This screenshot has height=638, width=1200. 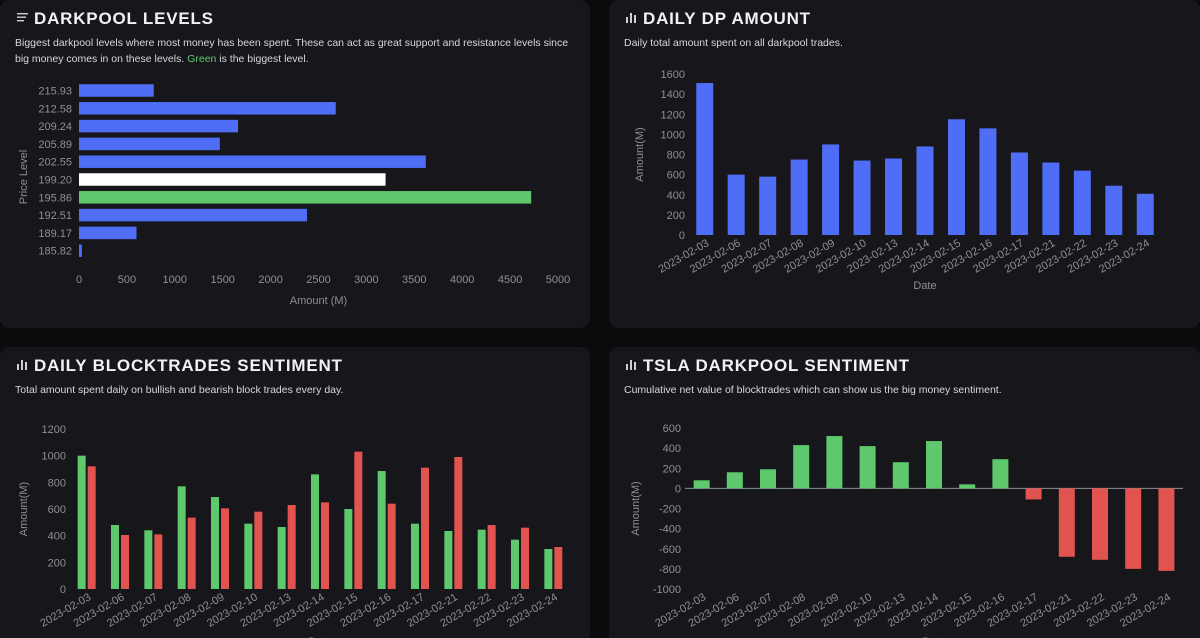 What do you see at coordinates (54, 457) in the screenshot?
I see `y-tick-label: 1000` at bounding box center [54, 457].